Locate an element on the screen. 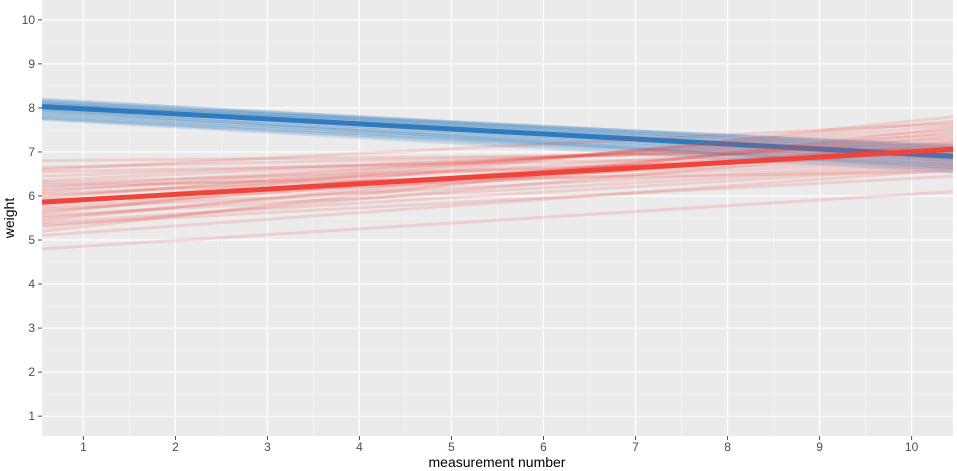 The image size is (957, 471). x-tick-label: 2 is located at coordinates (175, 447).